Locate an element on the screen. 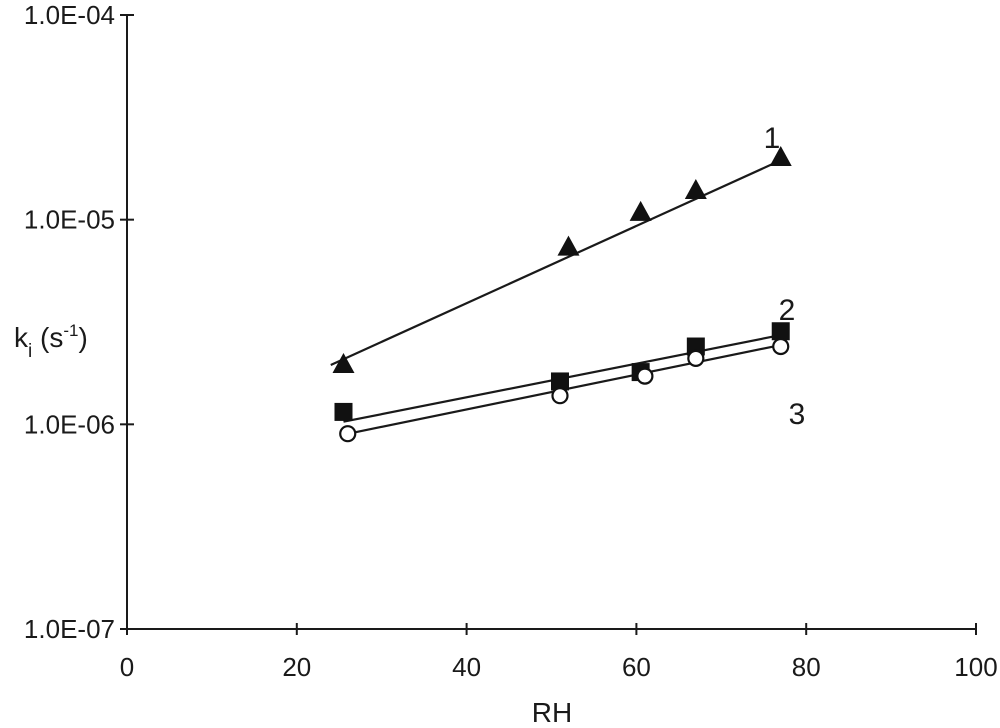 The width and height of the screenshot is (1000, 728). y-axis-title: ki (s-1) is located at coordinates (51, 341).